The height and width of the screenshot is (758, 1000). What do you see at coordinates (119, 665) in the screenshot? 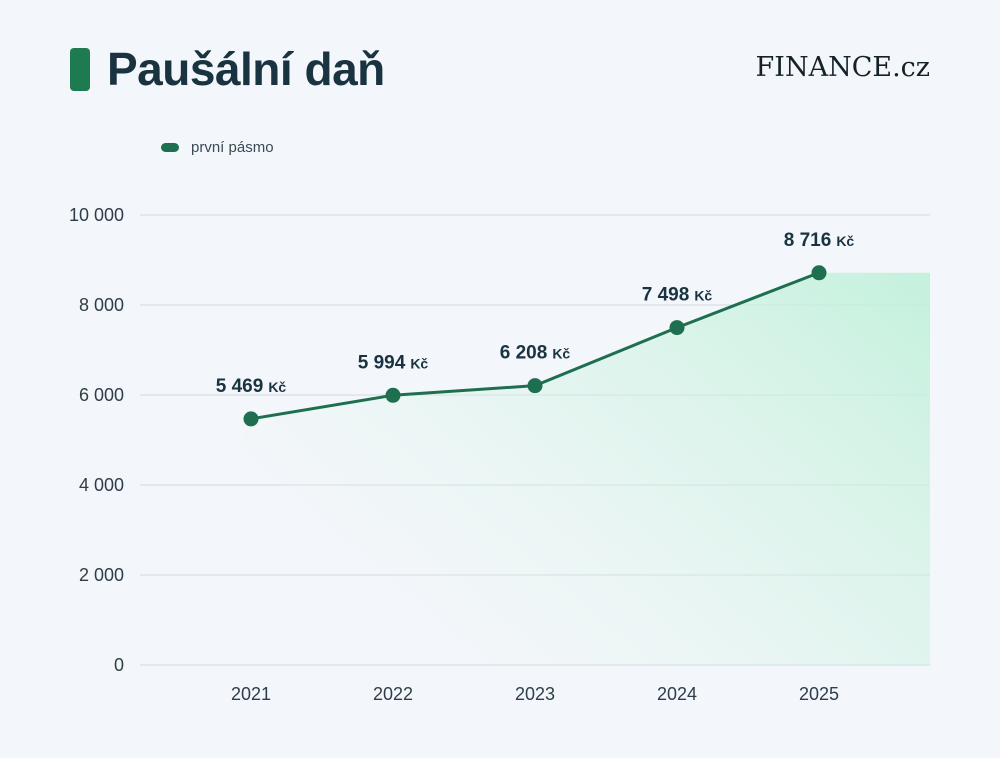
I see `y-tick-label: 0` at bounding box center [119, 665].